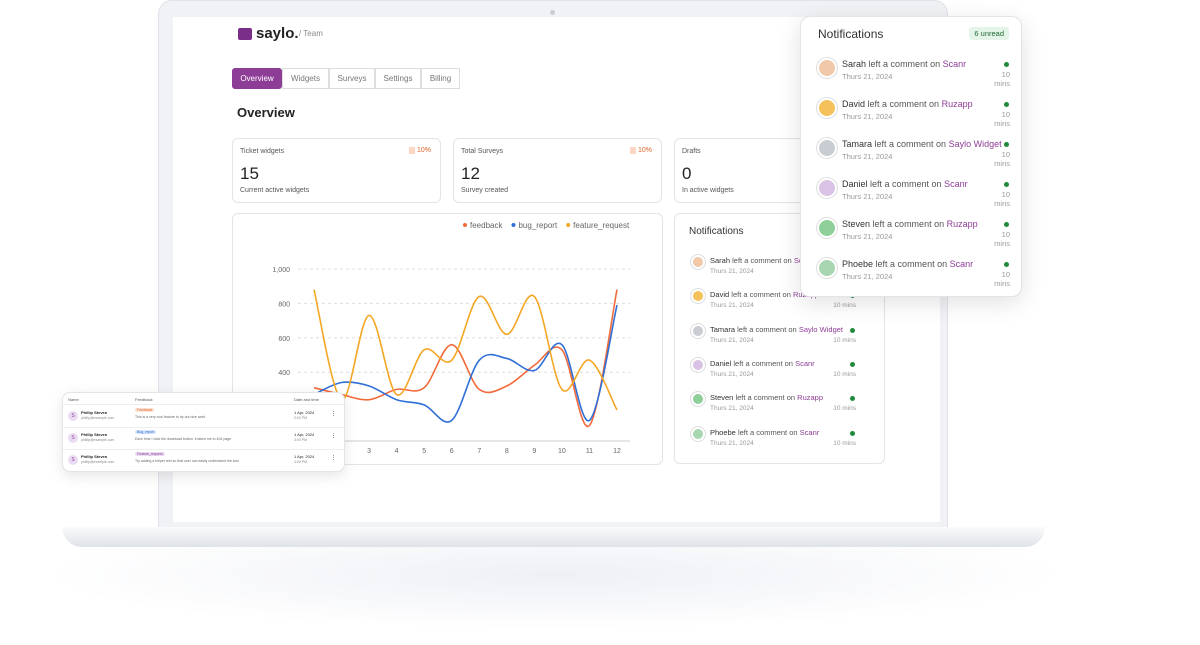 This screenshot has width=1200, height=645. I want to click on row-divider, so click(203, 427).